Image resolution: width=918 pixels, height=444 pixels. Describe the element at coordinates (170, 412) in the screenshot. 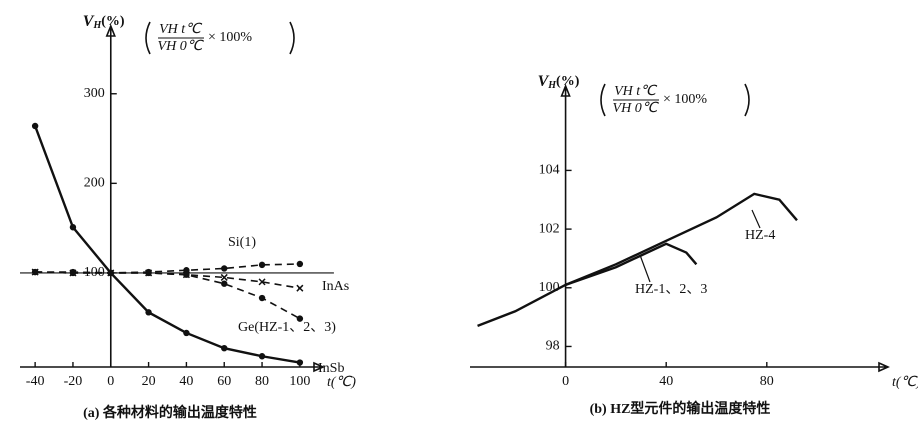

I see `caption: (a) 各种材料的输出温度特性` at that location.